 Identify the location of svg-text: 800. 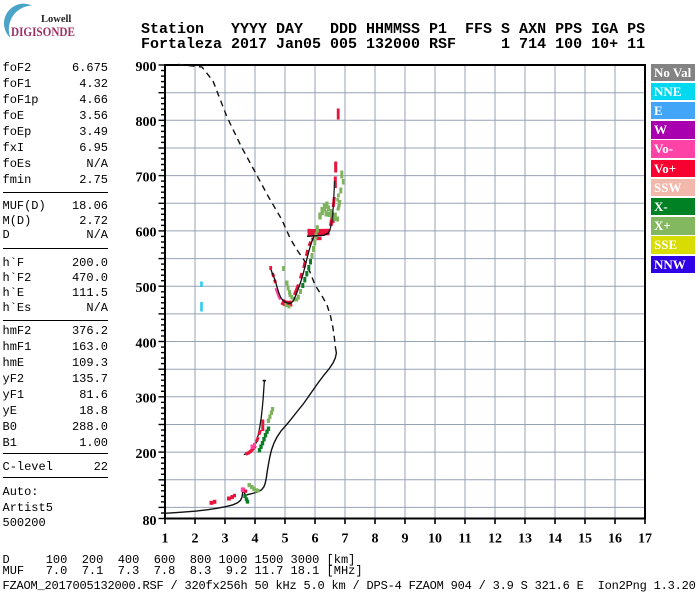
(146, 122).